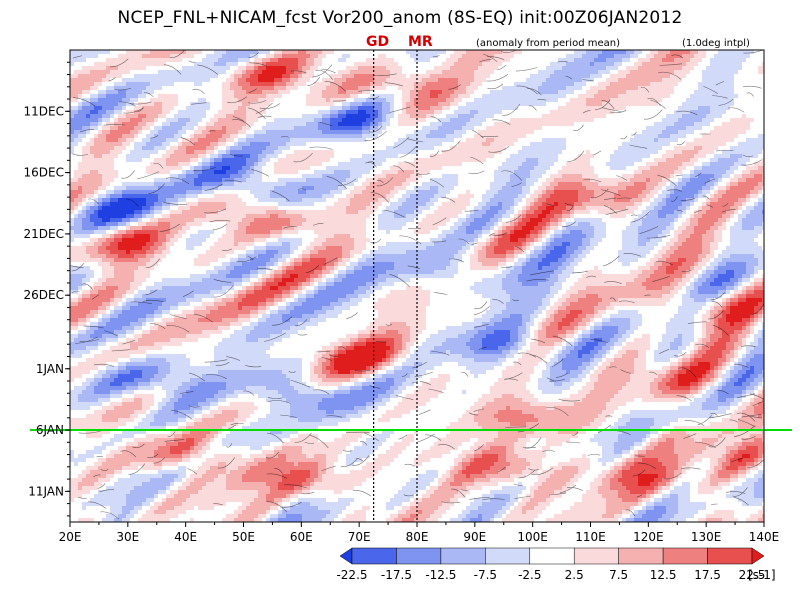 Image resolution: width=800 pixels, height=600 pixels. What do you see at coordinates (716, 43) in the screenshot?
I see `chart-subtitle-interp: (1.0deg intpl)` at bounding box center [716, 43].